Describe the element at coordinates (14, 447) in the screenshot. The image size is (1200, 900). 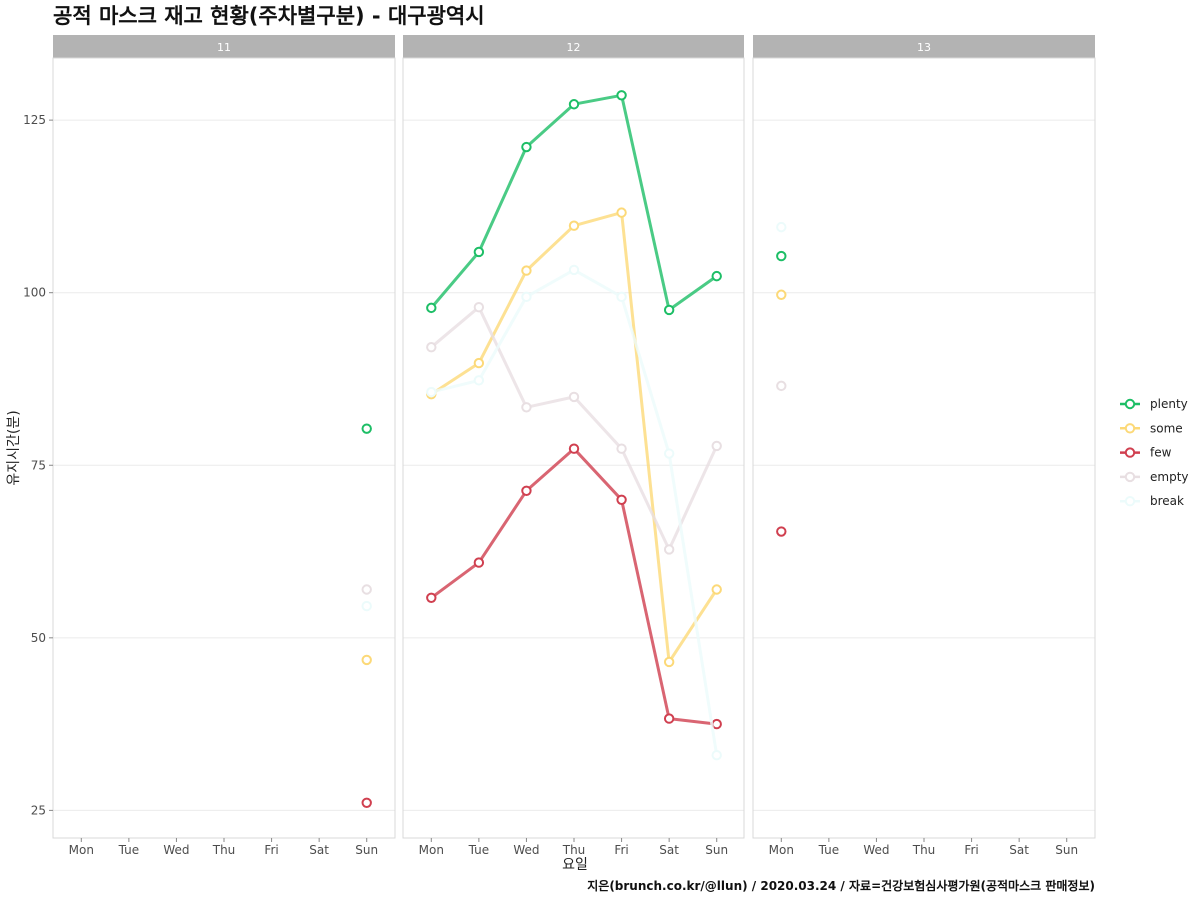
I see `y-axis-title: 유지시간(분)` at that location.